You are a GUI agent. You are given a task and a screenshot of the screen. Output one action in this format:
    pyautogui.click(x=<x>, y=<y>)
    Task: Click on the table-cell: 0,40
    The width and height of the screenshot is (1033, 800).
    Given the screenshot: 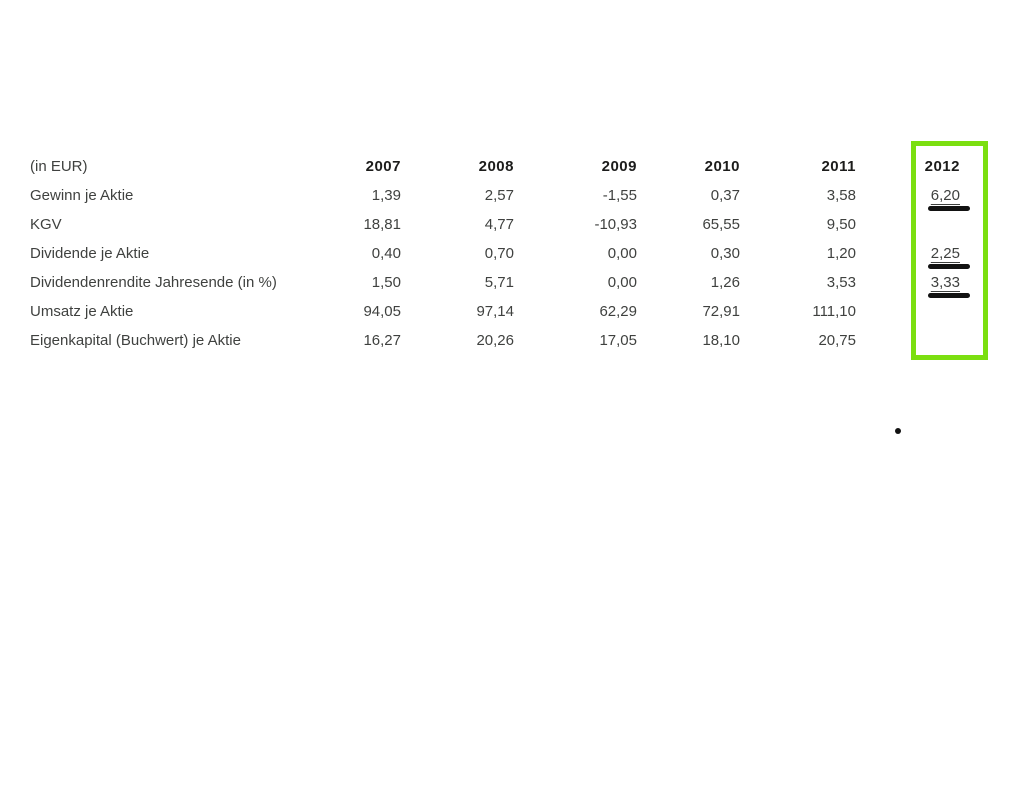 What is the action you would take?
    pyautogui.click(x=386, y=253)
    